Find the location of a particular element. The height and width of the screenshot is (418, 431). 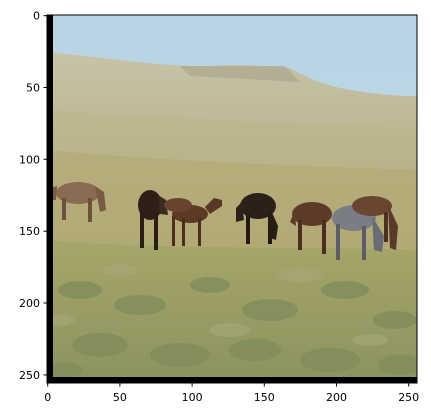

x-tick-label: 50 is located at coordinates (120, 397).